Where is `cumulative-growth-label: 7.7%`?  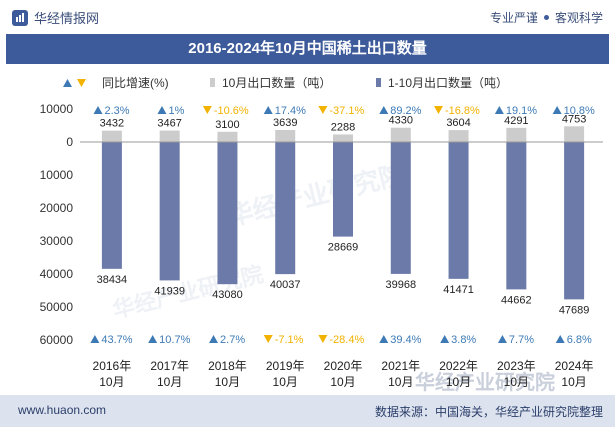
cumulative-growth-label: 7.7% is located at coordinates (521, 340).